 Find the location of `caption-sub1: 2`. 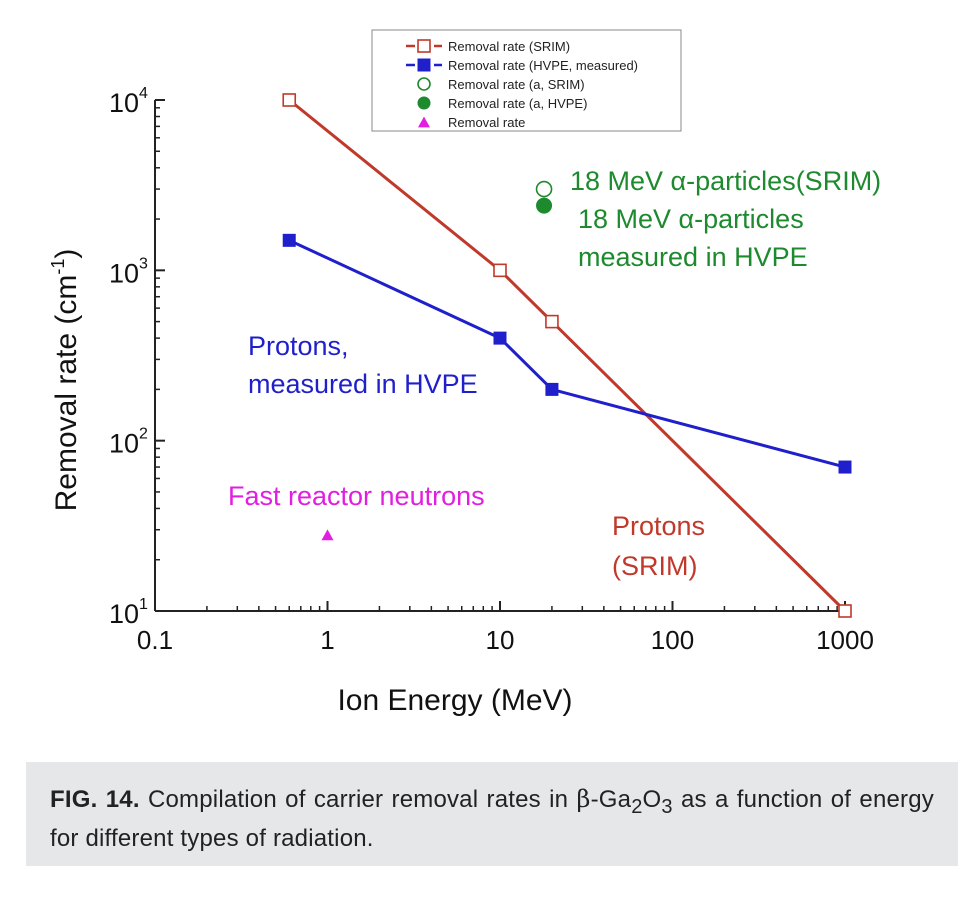

caption-sub1: 2 is located at coordinates (637, 806).